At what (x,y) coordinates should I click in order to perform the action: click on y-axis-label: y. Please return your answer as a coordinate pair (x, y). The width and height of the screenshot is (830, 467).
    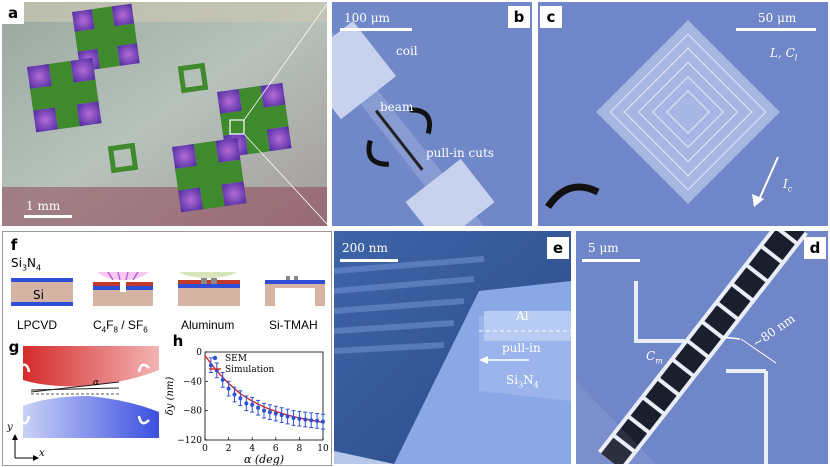
    Looking at the image, I should click on (10, 427).